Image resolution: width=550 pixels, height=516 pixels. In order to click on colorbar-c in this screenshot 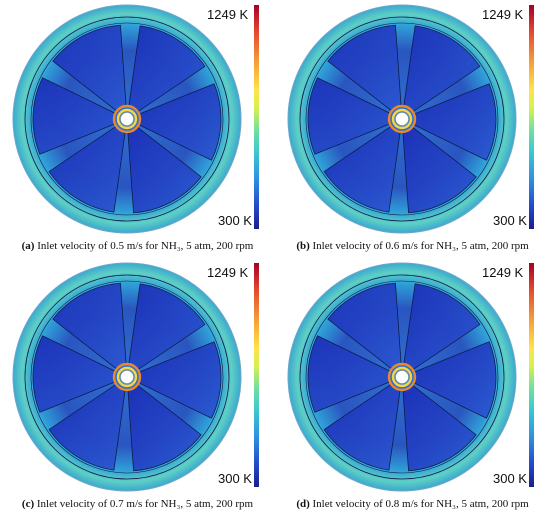, I will do `click(256, 375)`.